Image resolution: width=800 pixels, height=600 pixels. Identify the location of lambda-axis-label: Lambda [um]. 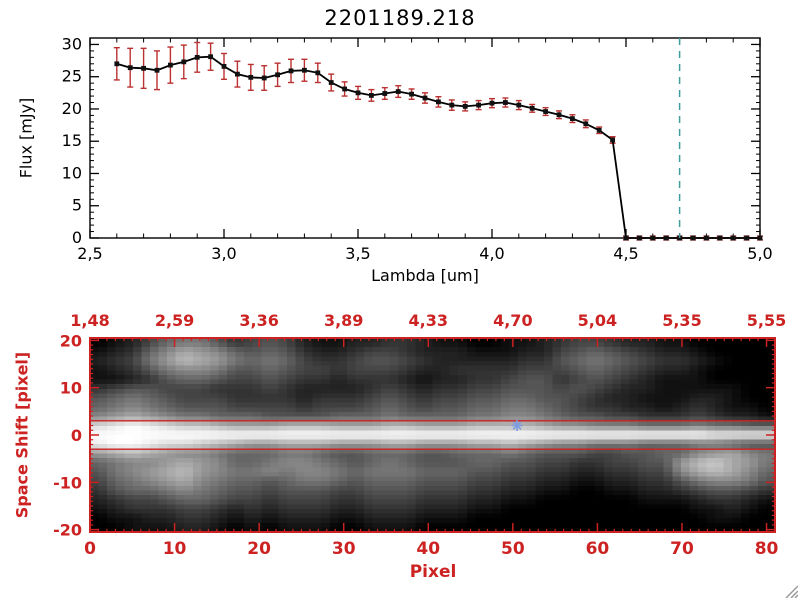
(425, 275).